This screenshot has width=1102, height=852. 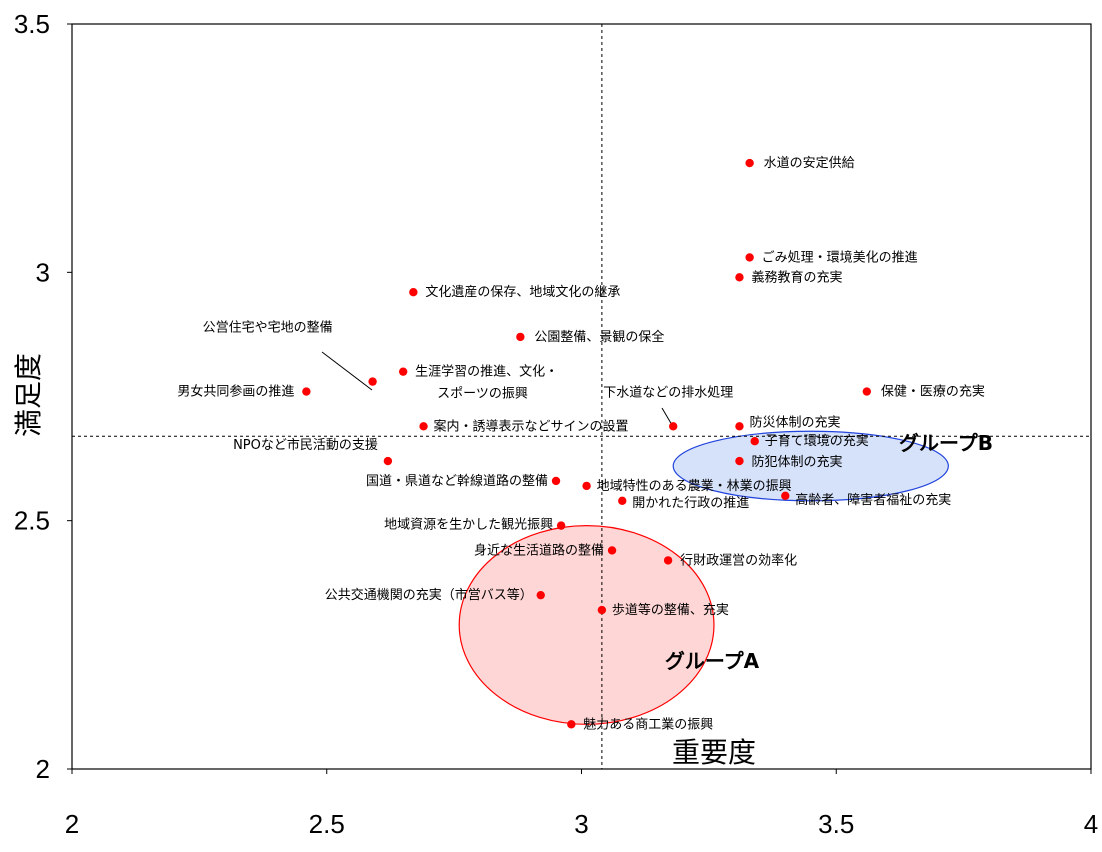 What do you see at coordinates (581, 824) in the screenshot?
I see `x-tick-label: 3` at bounding box center [581, 824].